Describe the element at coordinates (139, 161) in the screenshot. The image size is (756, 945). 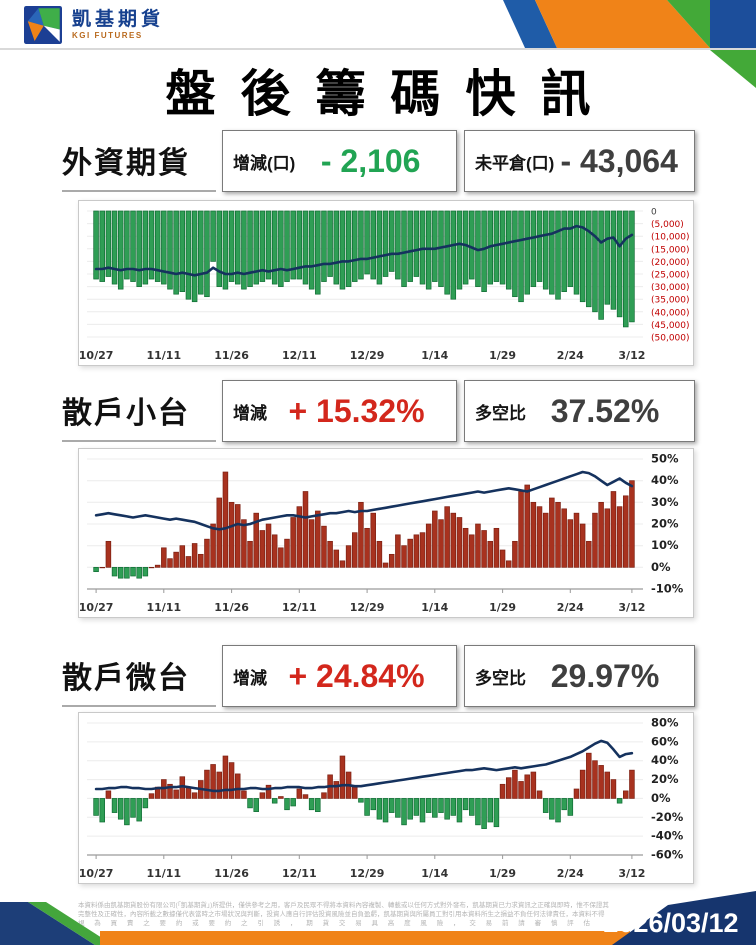
I see `section-label-foreign-futures: 外資期貨` at that location.